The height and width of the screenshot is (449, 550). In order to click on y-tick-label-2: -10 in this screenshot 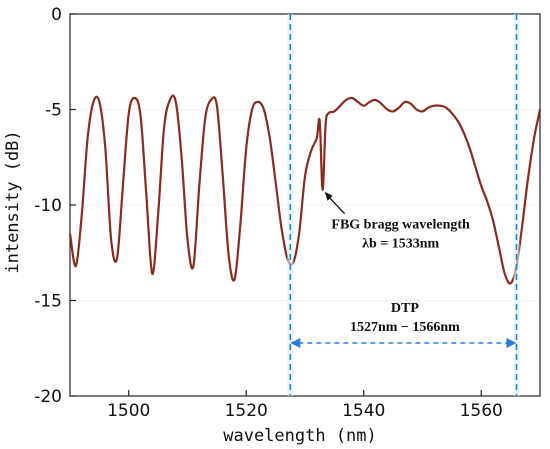, I will do `click(48, 206)`.